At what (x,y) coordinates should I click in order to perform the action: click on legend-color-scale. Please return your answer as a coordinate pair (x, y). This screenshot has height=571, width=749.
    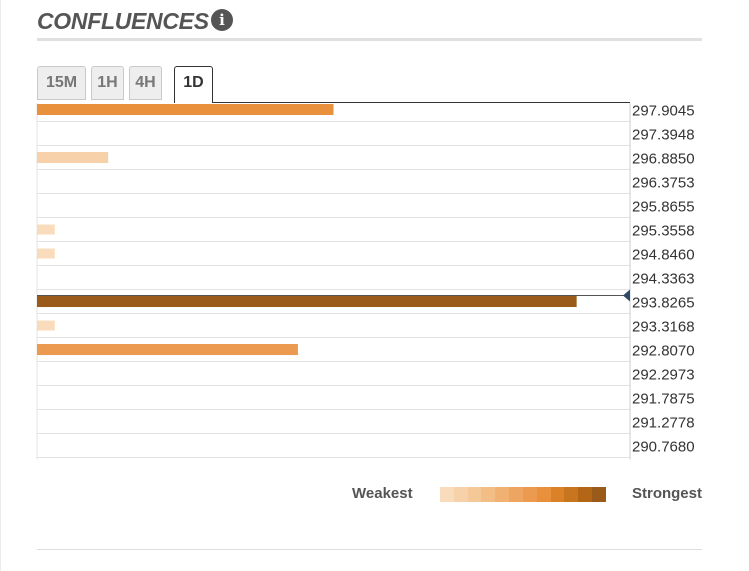
    Looking at the image, I should click on (523, 494).